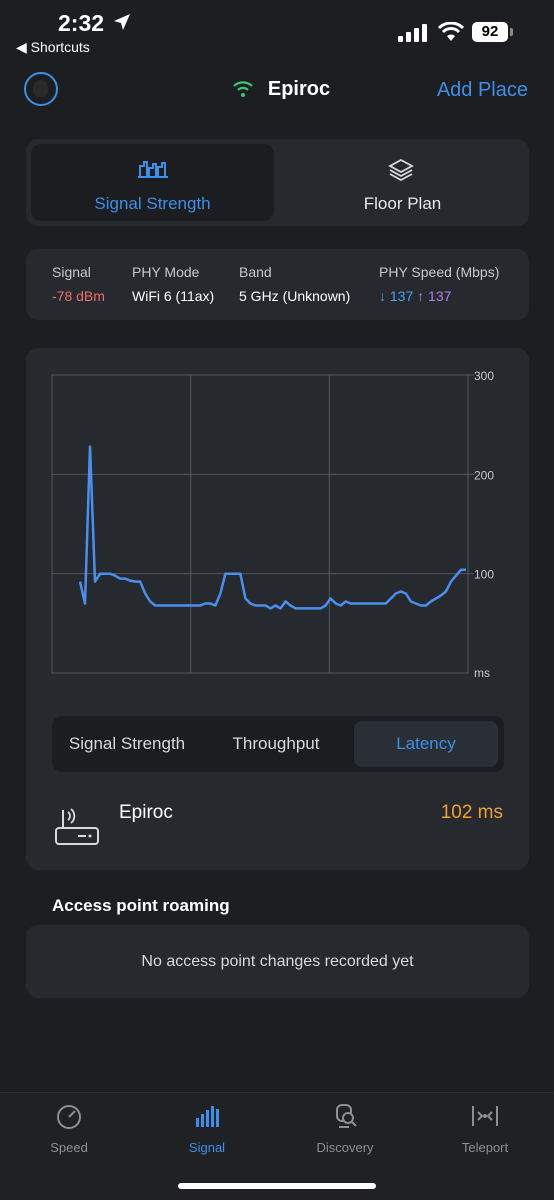 The height and width of the screenshot is (1200, 554). I want to click on roaming-title: Access point roaming, so click(141, 905).